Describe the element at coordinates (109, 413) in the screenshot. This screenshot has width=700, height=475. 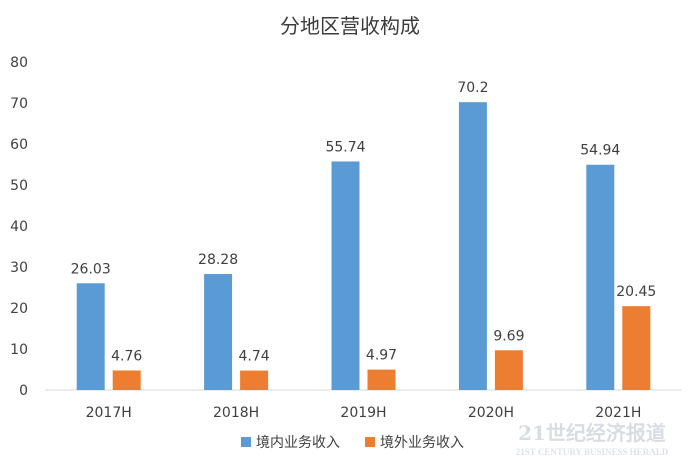
I see `x-tick-label: 2017H` at that location.